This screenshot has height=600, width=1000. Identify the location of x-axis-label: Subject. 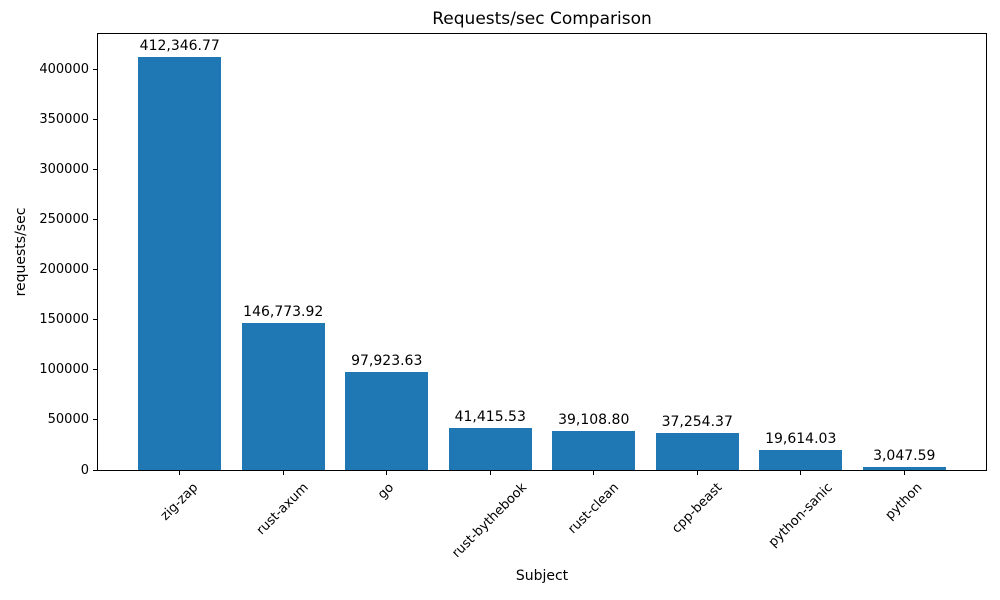
(542, 576).